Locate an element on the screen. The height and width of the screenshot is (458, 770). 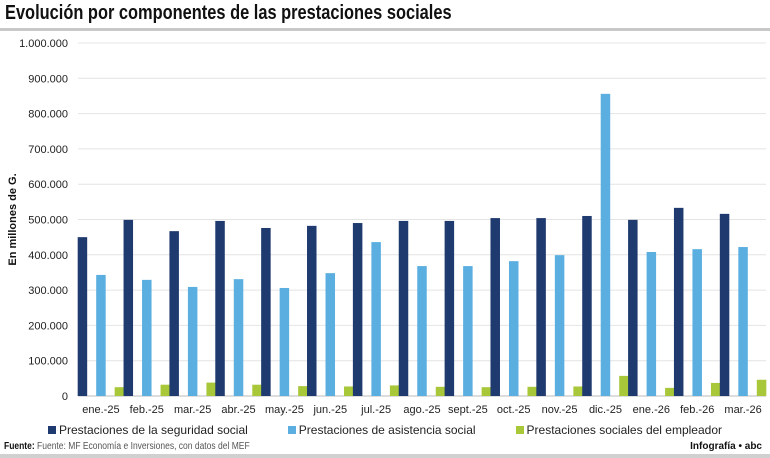
bar-jul.-25-s2 is located at coordinates (376, 319).